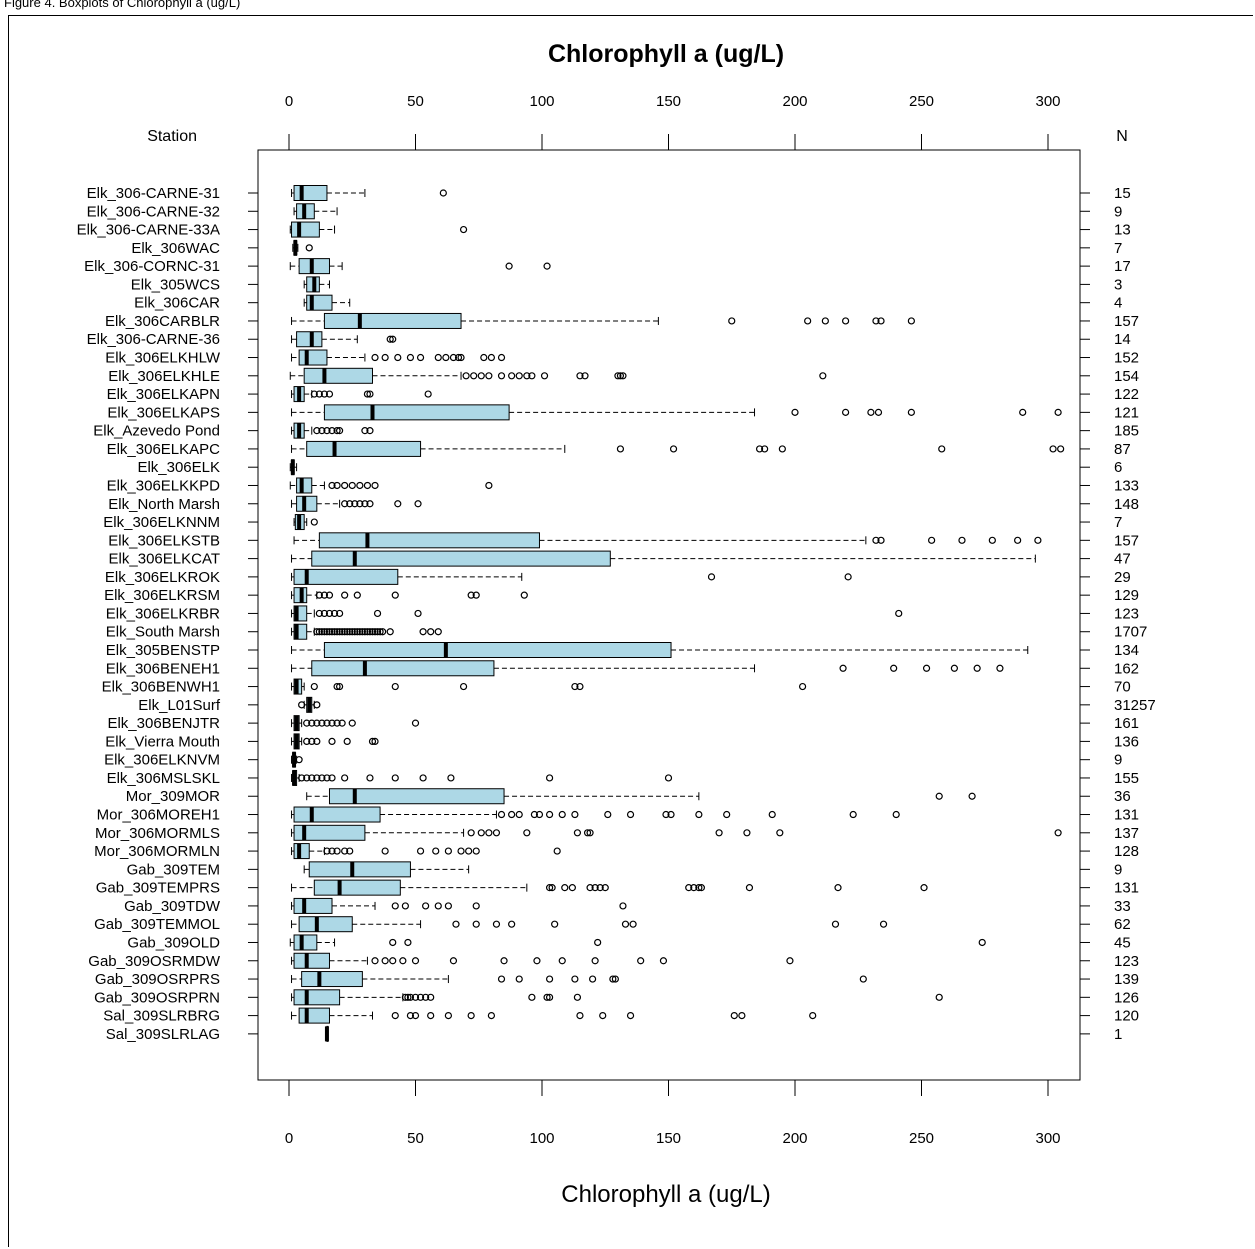 The image size is (1255, 1249). What do you see at coordinates (1126, 668) in the screenshot?
I see `station-n: 162` at bounding box center [1126, 668].